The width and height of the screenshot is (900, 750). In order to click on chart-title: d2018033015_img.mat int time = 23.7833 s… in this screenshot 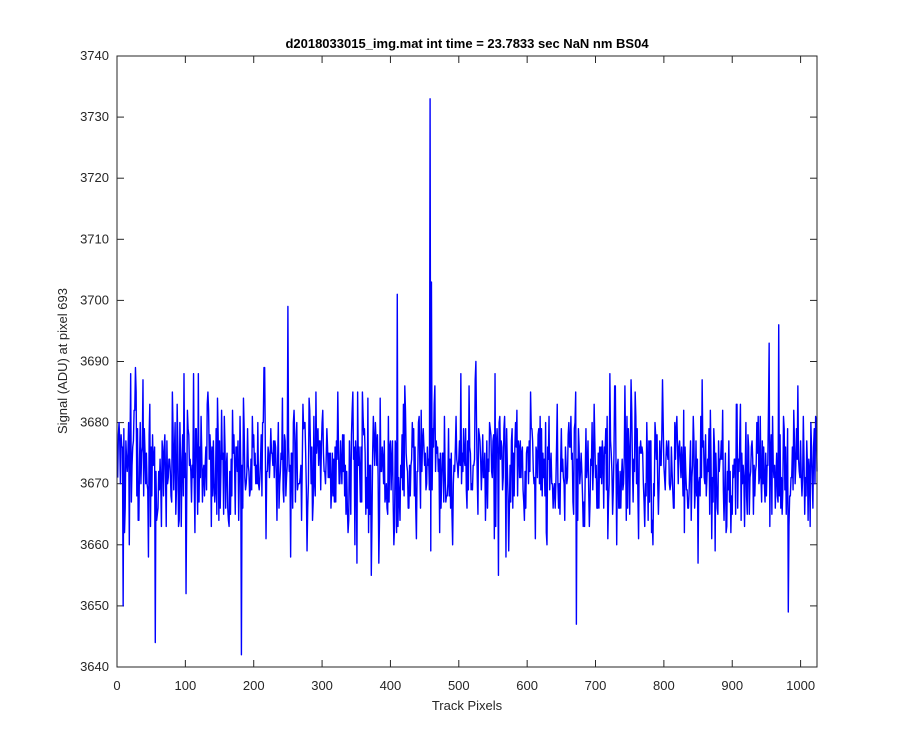, I will do `click(467, 43)`.